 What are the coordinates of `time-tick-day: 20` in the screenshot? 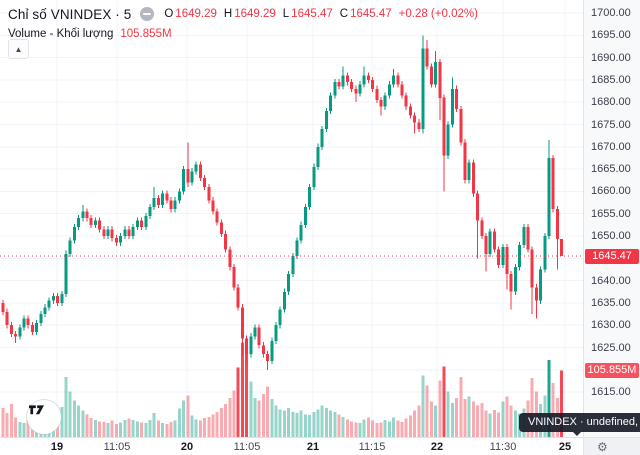 It's located at (187, 447).